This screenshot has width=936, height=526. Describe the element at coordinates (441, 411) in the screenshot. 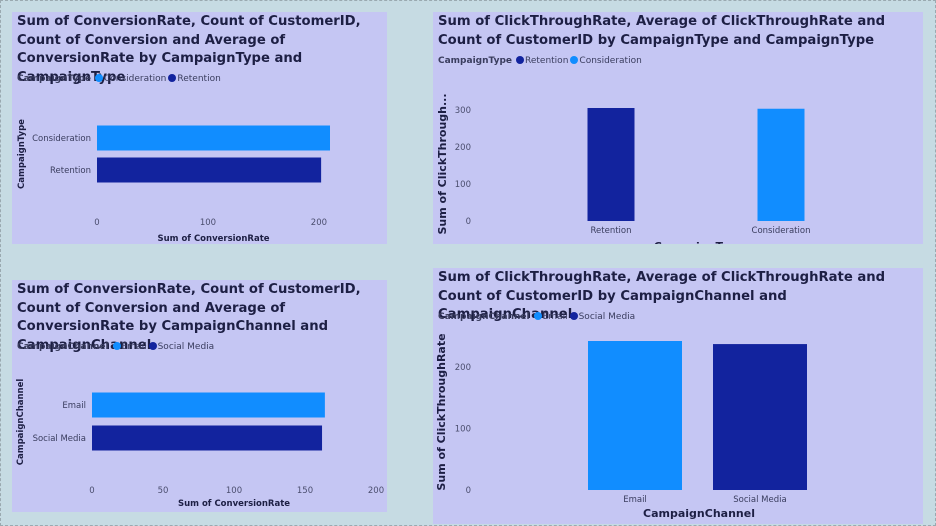

I see `y-axis-label: Sum of ClickThroughRate` at that location.